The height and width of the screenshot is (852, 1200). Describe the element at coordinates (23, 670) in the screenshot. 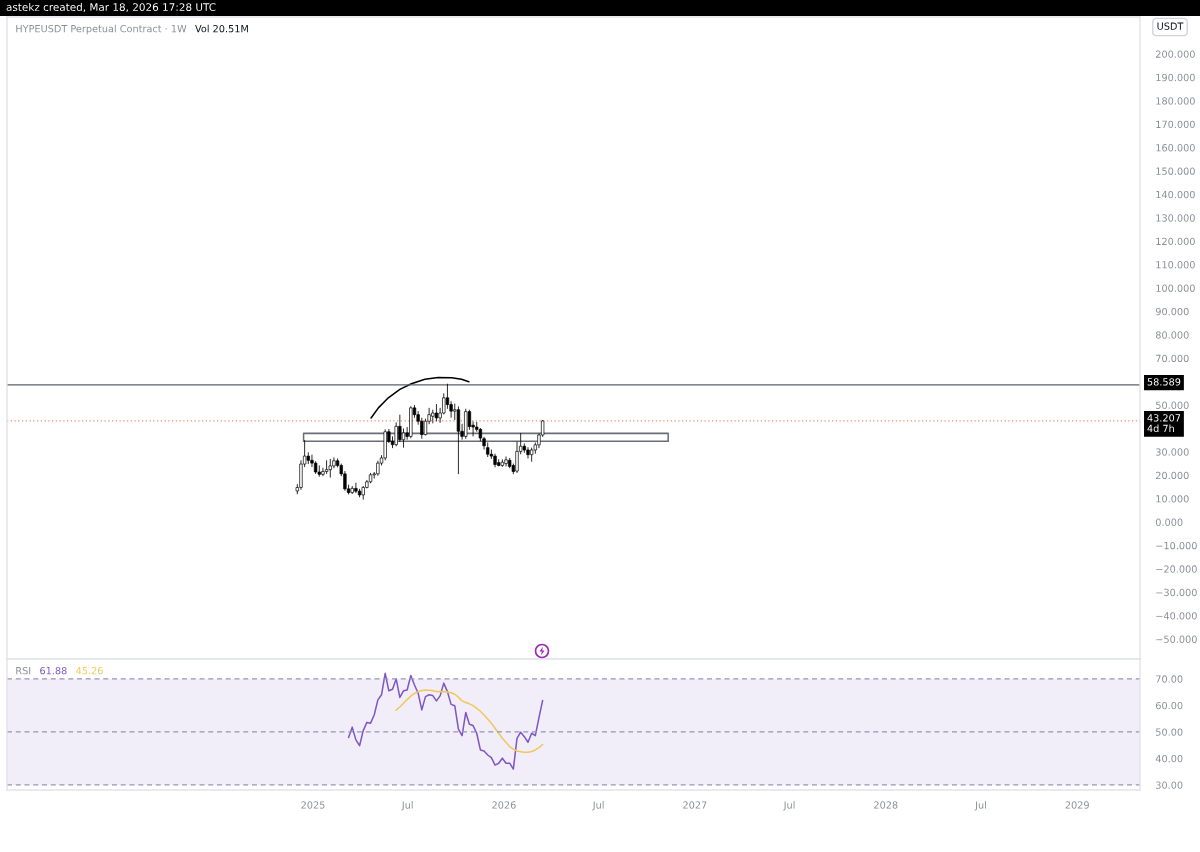

I see `text: RSI` at that location.